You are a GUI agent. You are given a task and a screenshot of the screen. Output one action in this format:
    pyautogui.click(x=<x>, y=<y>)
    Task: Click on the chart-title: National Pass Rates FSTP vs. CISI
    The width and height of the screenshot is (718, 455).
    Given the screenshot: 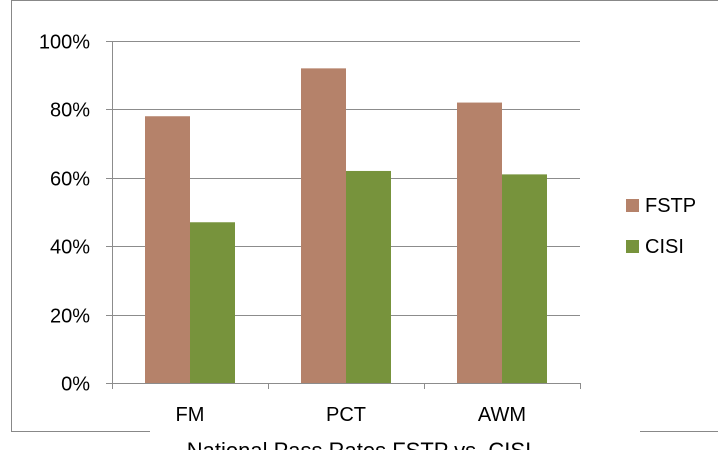 What is the action you would take?
    pyautogui.click(x=359, y=444)
    